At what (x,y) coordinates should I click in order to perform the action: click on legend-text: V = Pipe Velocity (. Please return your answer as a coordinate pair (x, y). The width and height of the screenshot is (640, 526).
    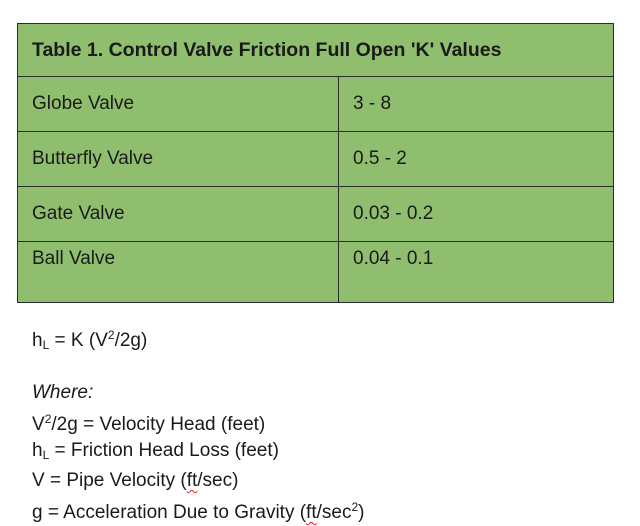
    Looking at the image, I should click on (109, 480).